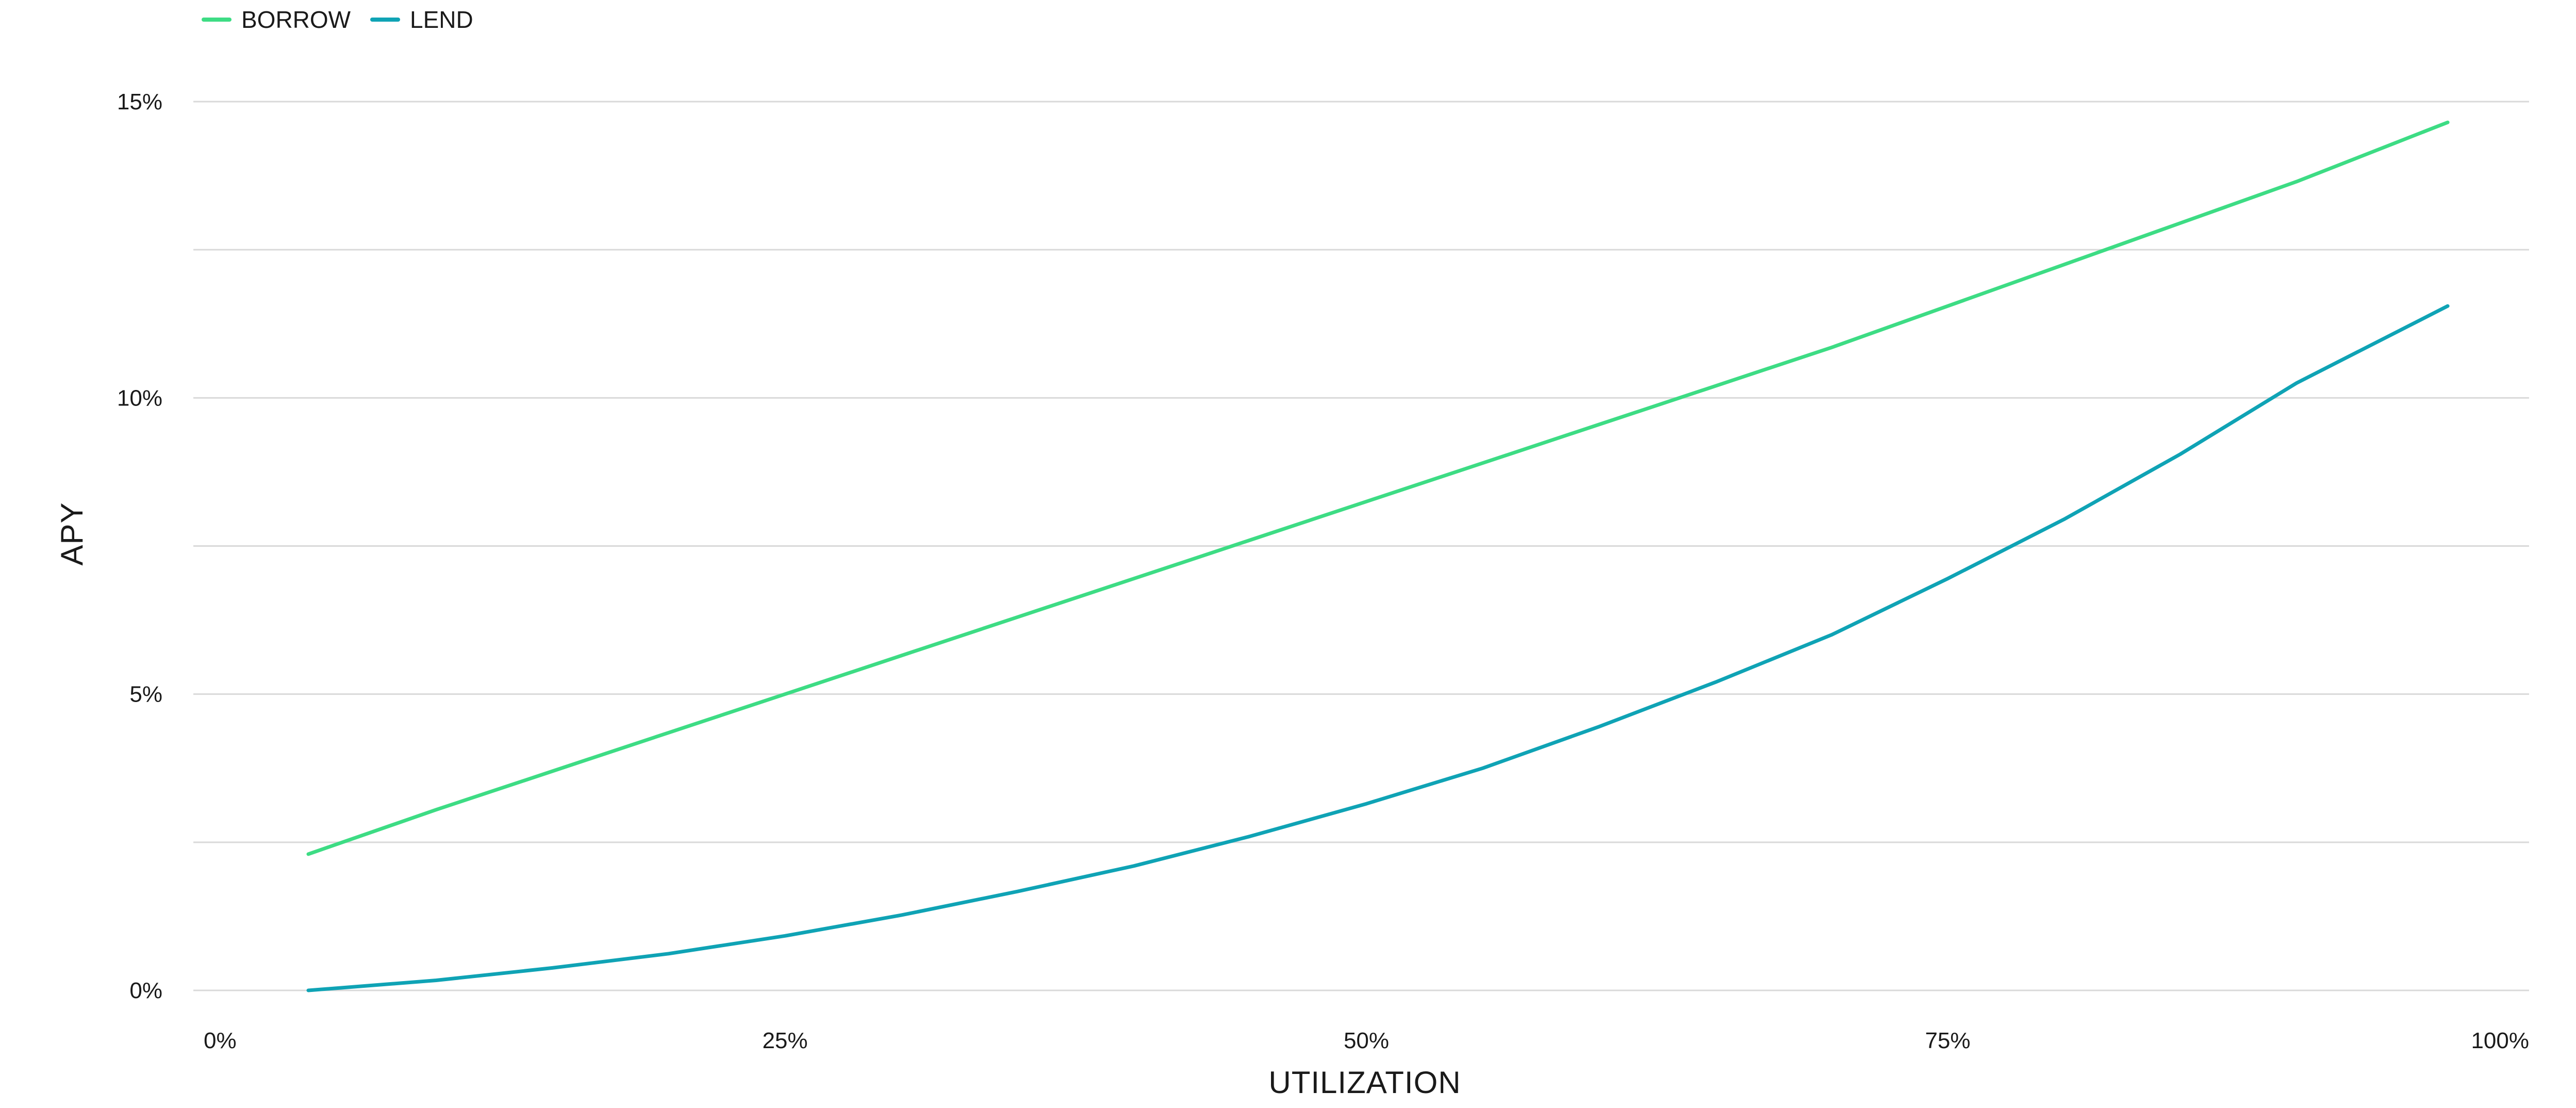 The height and width of the screenshot is (1108, 2576). Describe the element at coordinates (140, 398) in the screenshot. I see `y-tick-label: 10%` at that location.